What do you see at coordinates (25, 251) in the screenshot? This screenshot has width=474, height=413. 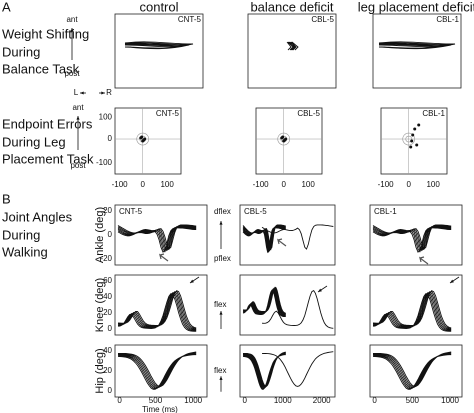 I see `row-title: Walking` at bounding box center [25, 251].